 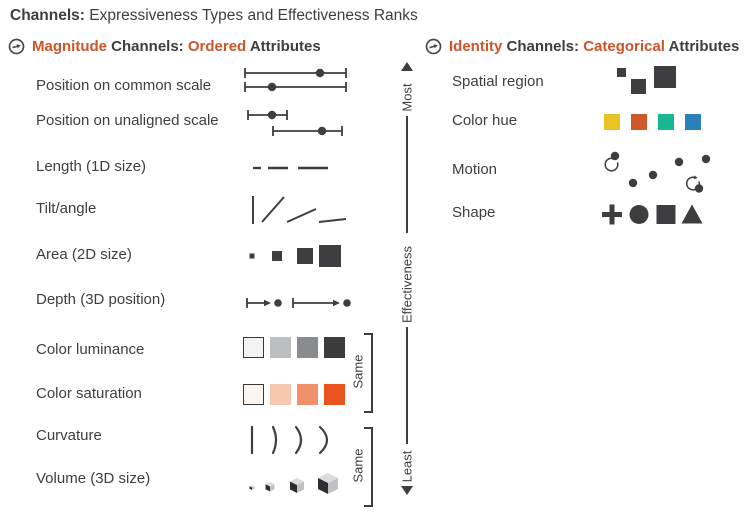 I want to click on axis-least-label: Least, so click(x=407, y=466).